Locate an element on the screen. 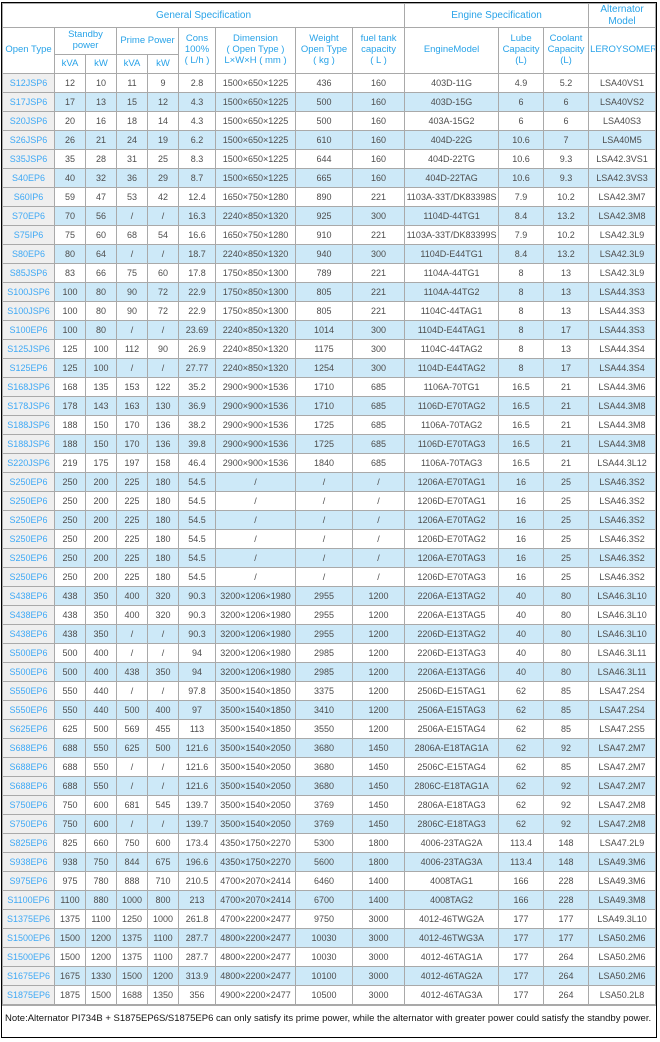 The image size is (660, 1042). prime-kva: 681 is located at coordinates (132, 805).